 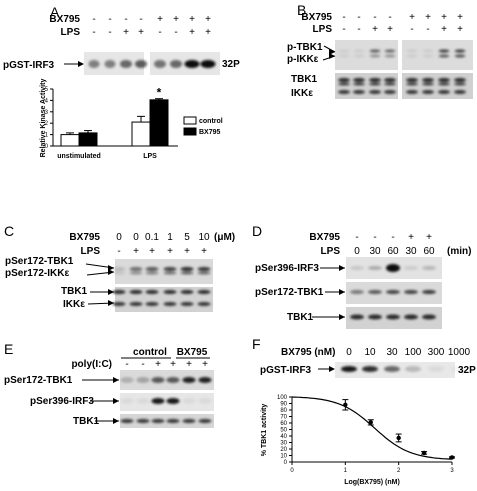 What do you see at coordinates (292, 471) in the screenshot?
I see `x-tick-label: 0` at bounding box center [292, 471].